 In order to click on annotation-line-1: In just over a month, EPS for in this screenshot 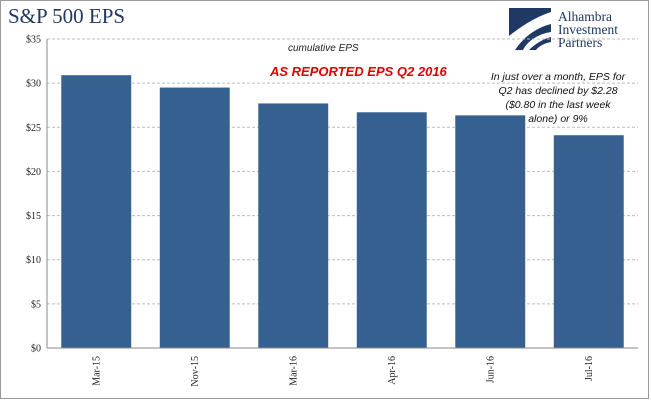, I will do `click(558, 77)`.